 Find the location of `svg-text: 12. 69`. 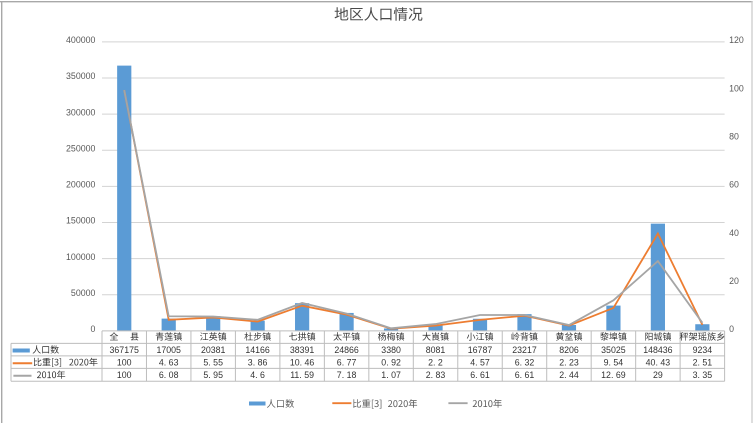

svg-text: 12. 69 is located at coordinates (613, 375).